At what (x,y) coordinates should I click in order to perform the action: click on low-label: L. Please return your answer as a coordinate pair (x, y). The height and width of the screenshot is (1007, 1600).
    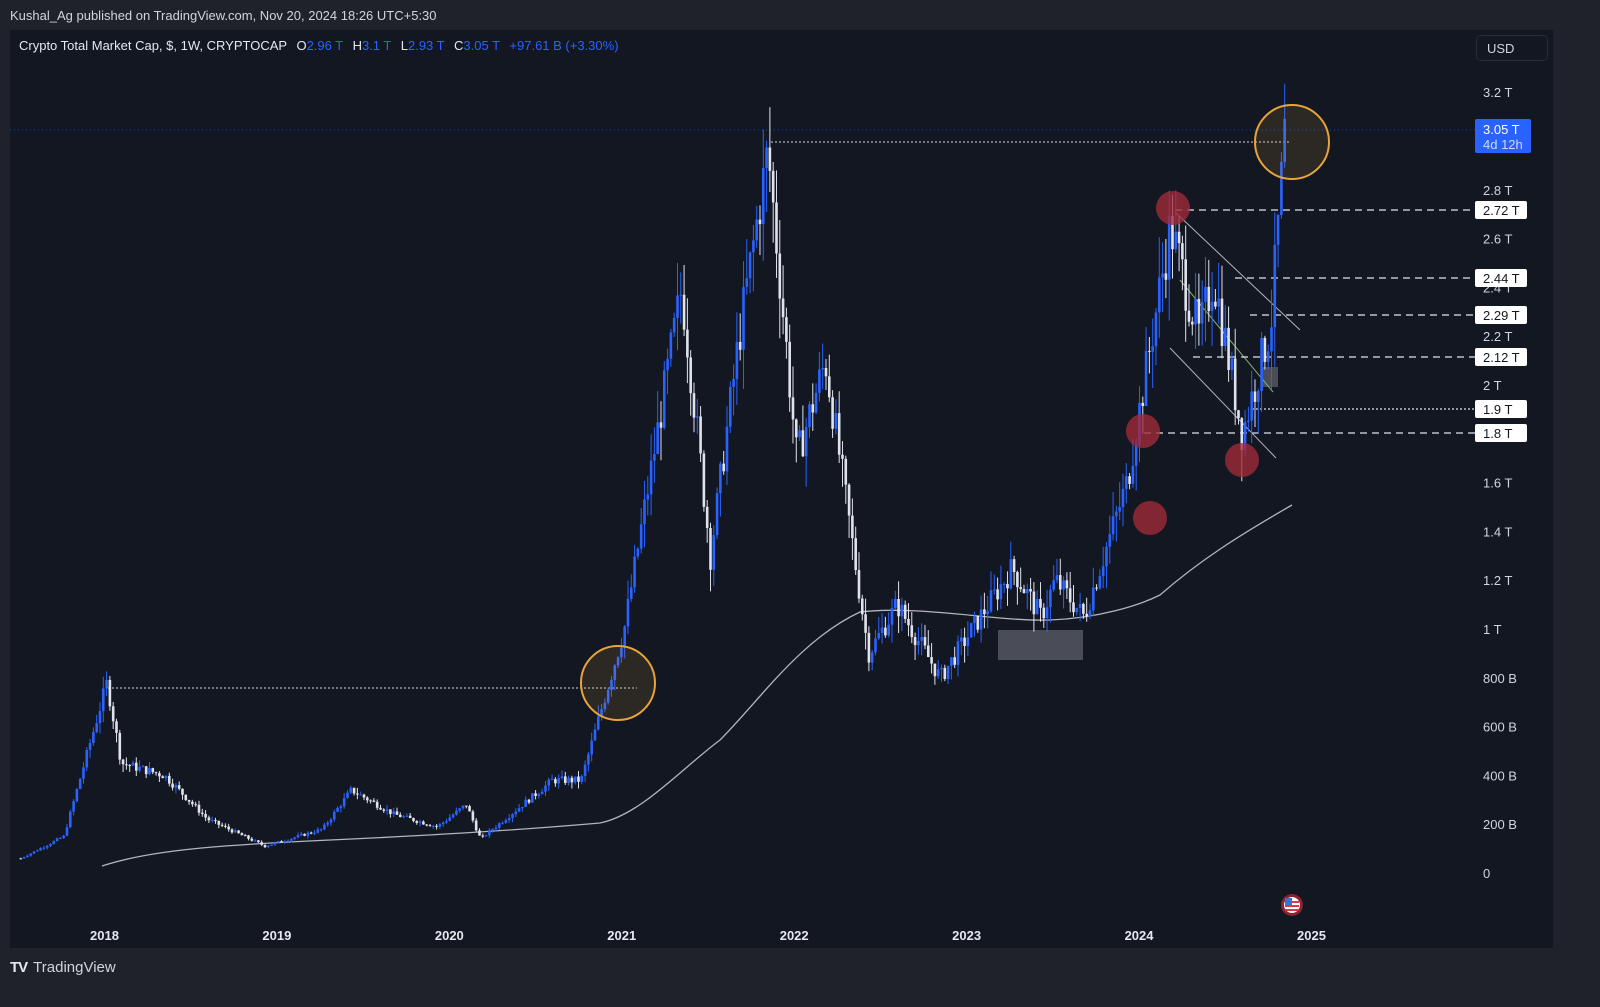
    Looking at the image, I should click on (404, 45).